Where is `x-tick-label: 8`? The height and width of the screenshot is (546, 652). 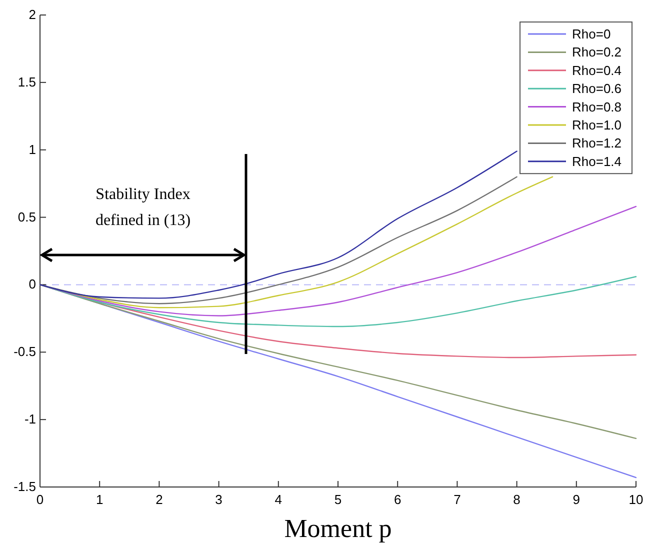
x-tick-label: 8 is located at coordinates (516, 499).